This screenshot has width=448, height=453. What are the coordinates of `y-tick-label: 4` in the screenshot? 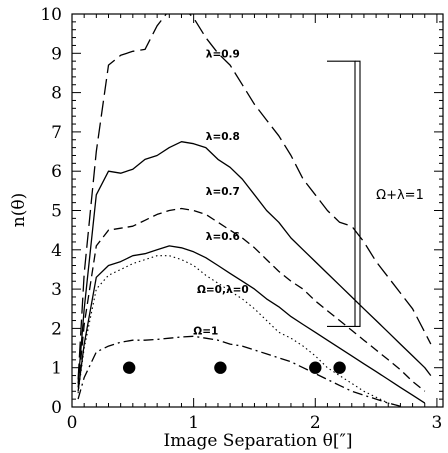 It's located at (56, 251).